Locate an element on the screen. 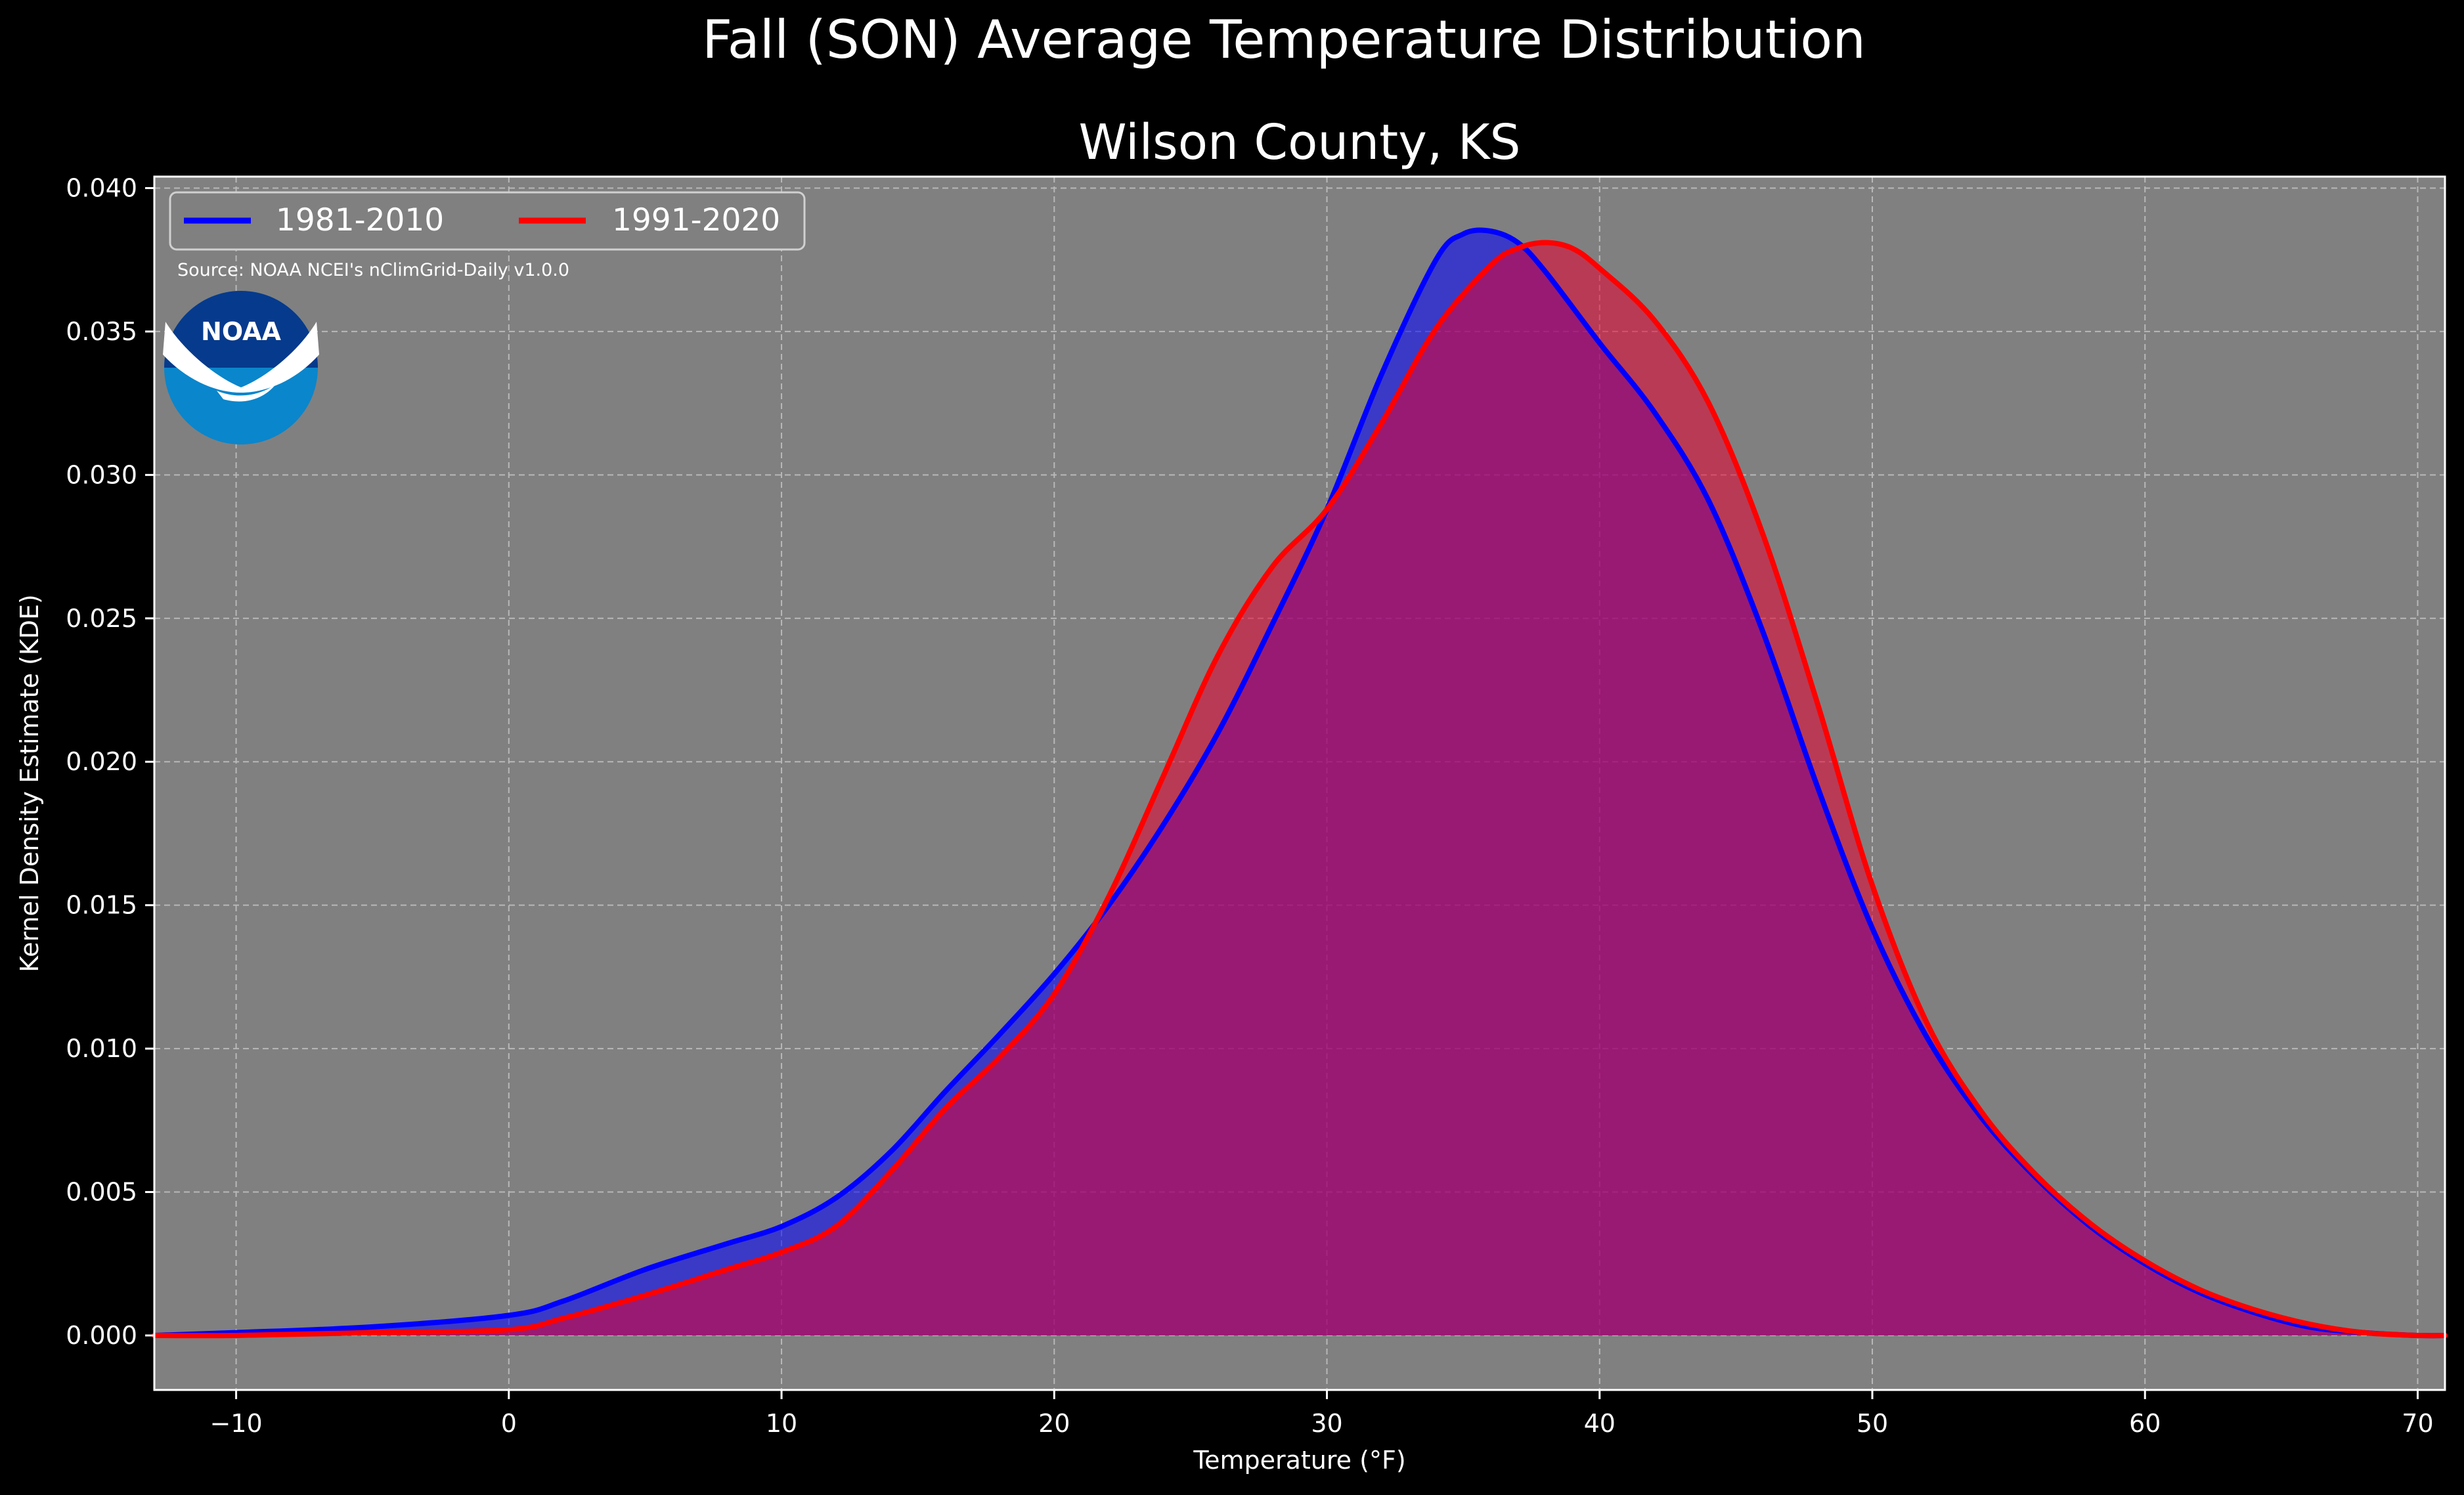 The width and height of the screenshot is (2464, 1495). legend-label-1991-2020: 1991-2020 is located at coordinates (696, 220).